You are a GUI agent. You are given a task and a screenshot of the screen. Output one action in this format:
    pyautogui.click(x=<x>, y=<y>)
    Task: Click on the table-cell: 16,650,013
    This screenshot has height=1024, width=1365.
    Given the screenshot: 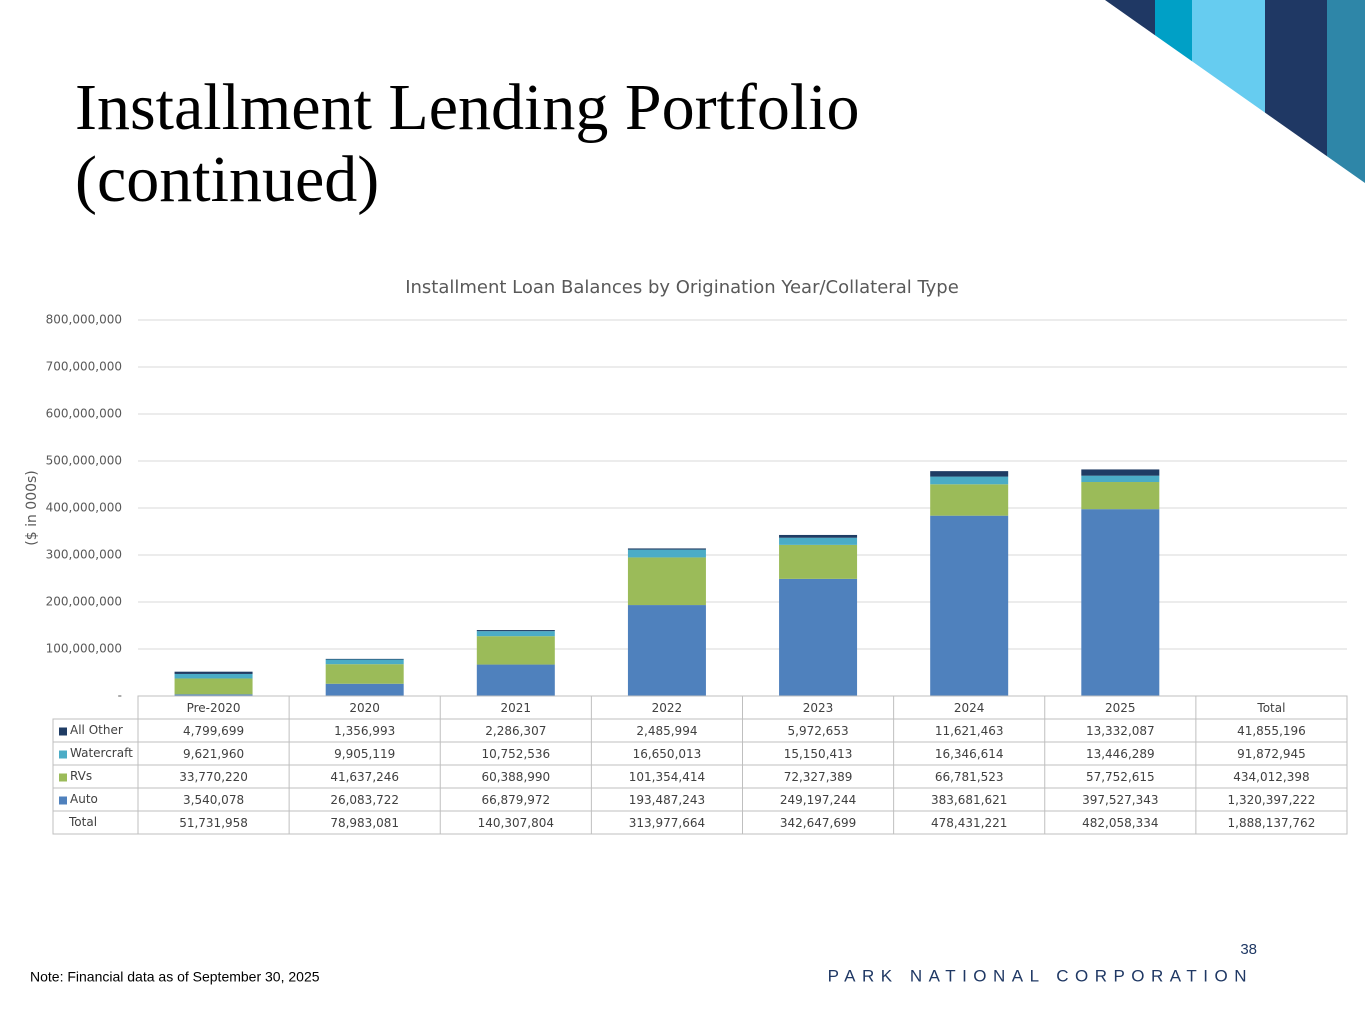 What is the action you would take?
    pyautogui.click(x=667, y=754)
    